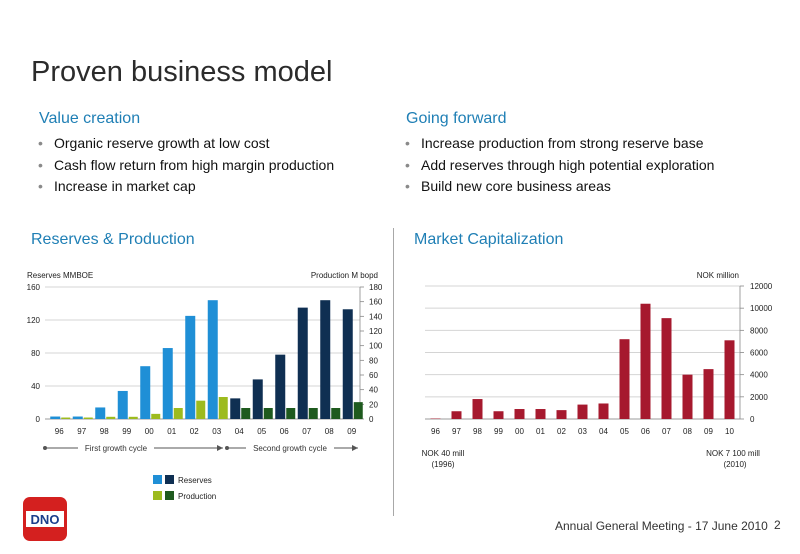 Image resolution: width=800 pixels, height=554 pixels. What do you see at coordinates (34, 320) in the screenshot?
I see `left-tick-label: 120` at bounding box center [34, 320].